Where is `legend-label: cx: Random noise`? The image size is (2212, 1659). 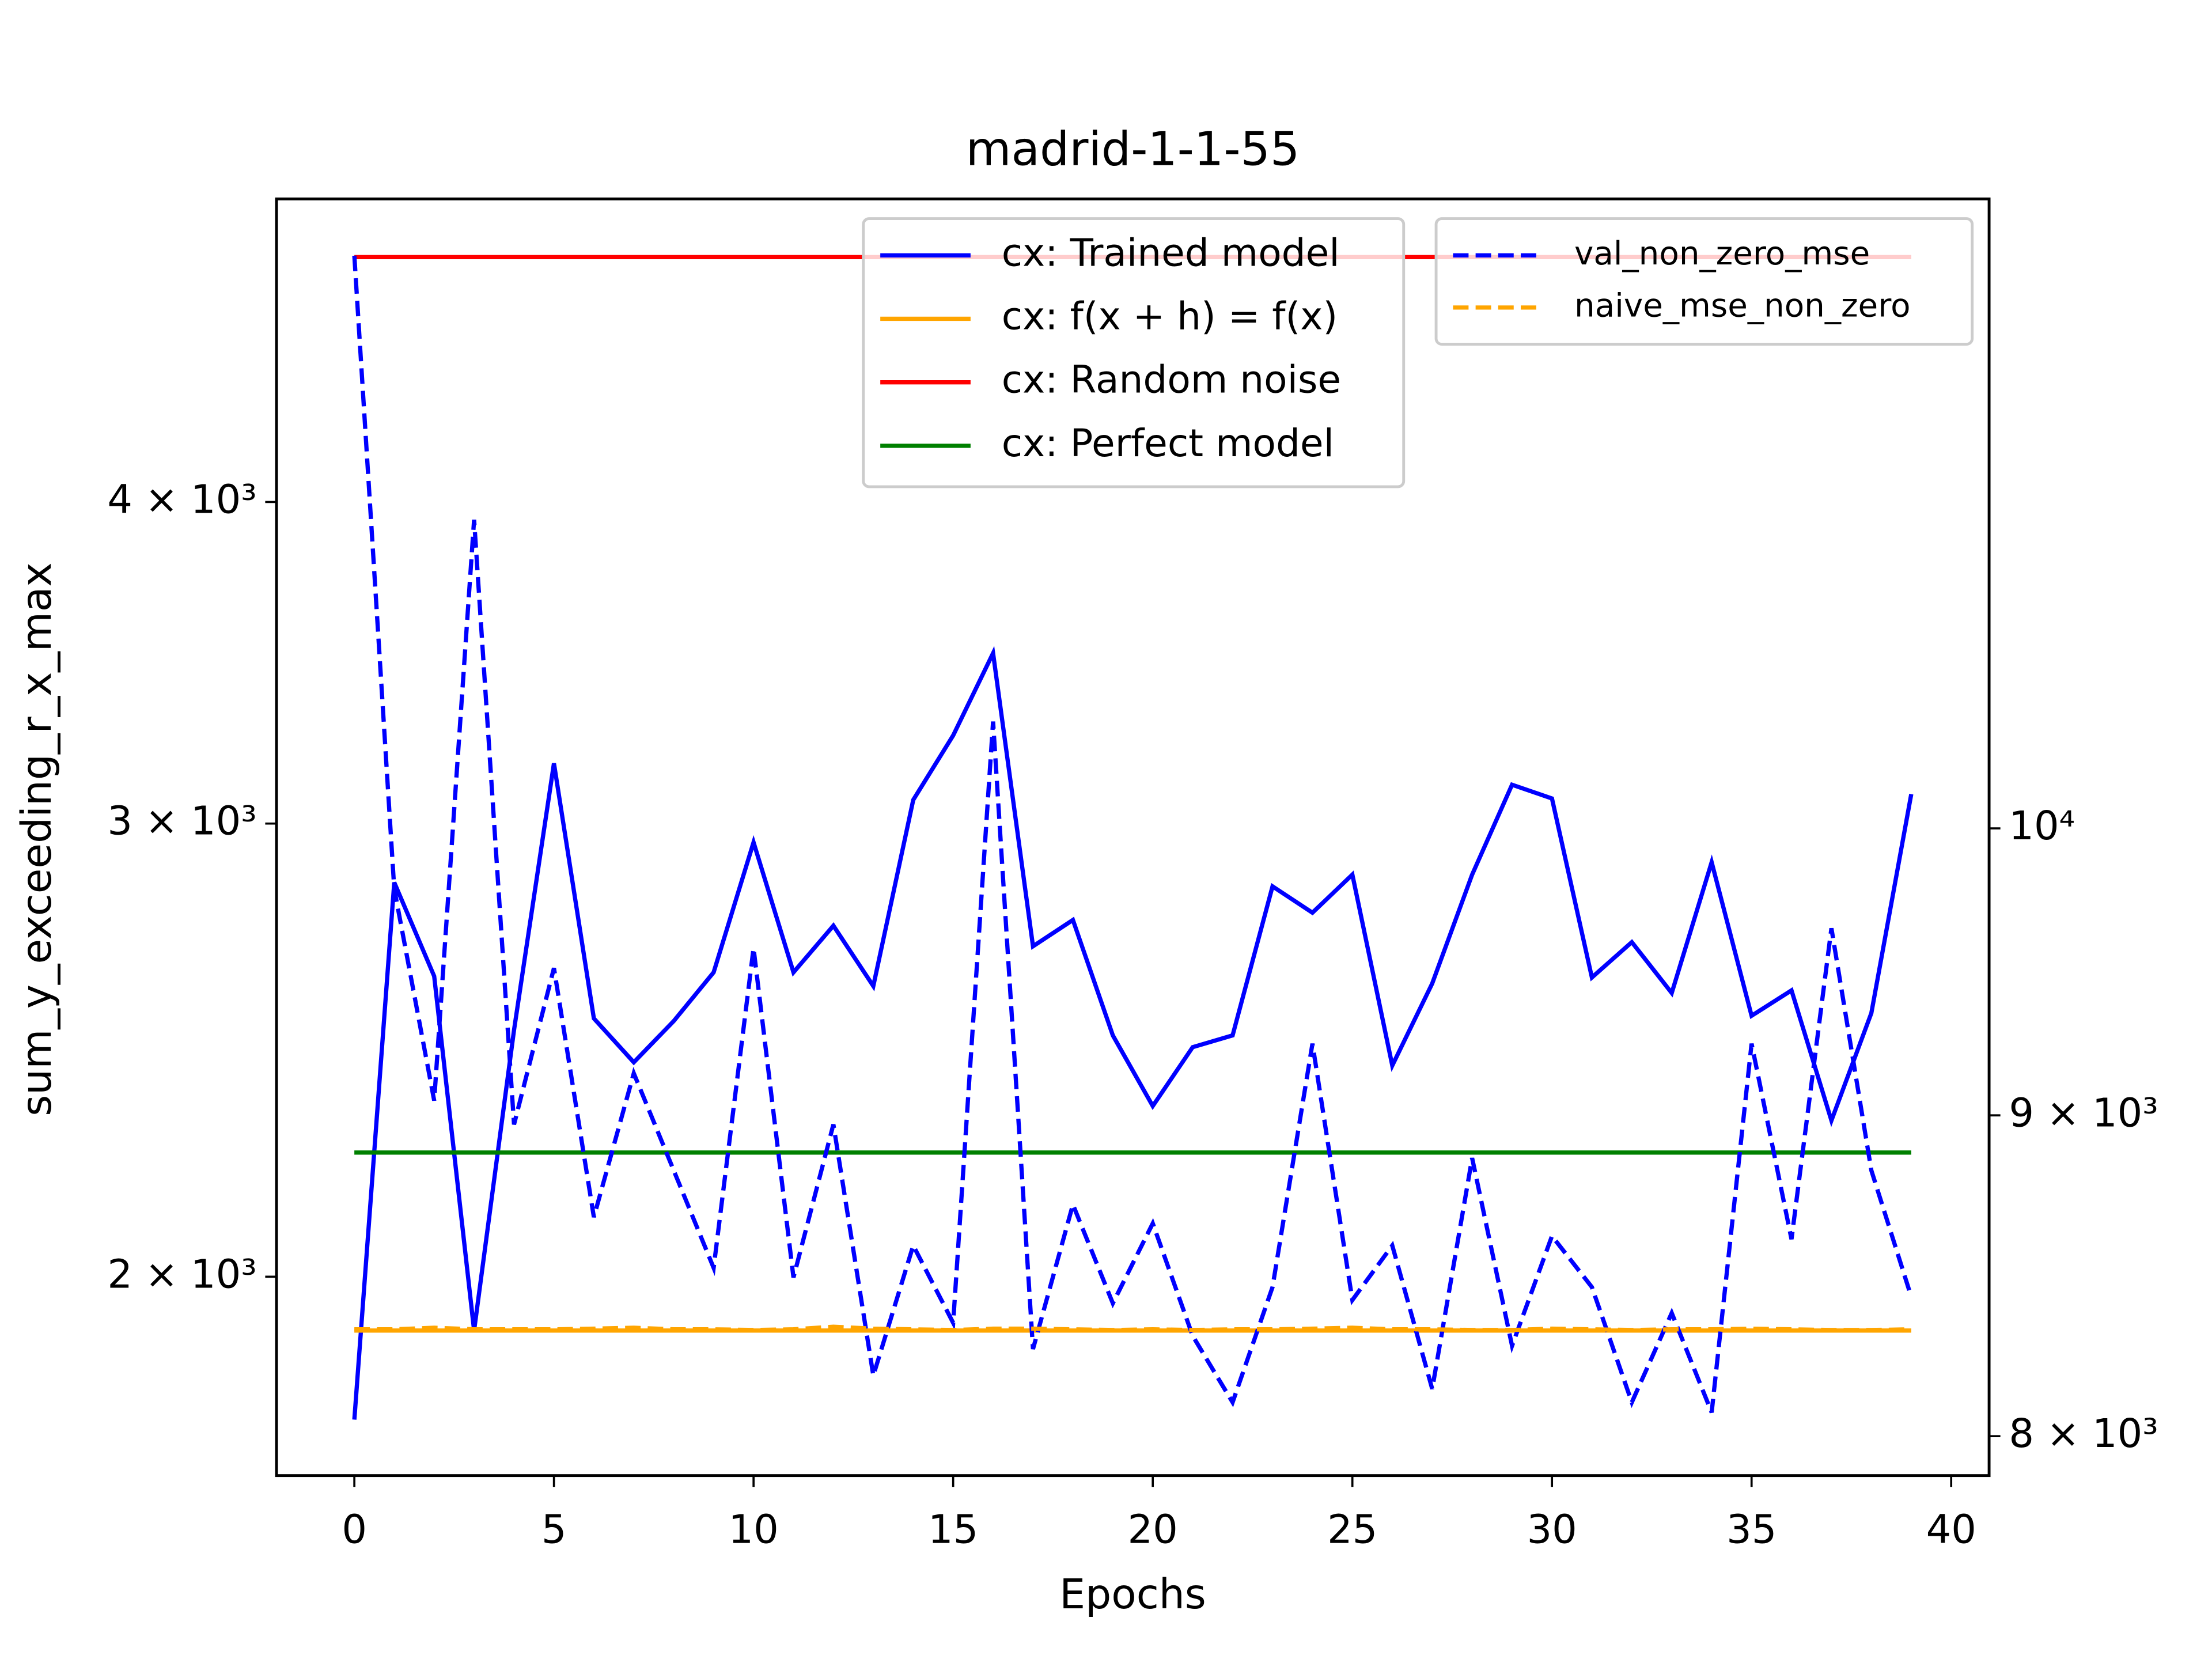
legend-label: cx: Random noise is located at coordinates (1171, 380).